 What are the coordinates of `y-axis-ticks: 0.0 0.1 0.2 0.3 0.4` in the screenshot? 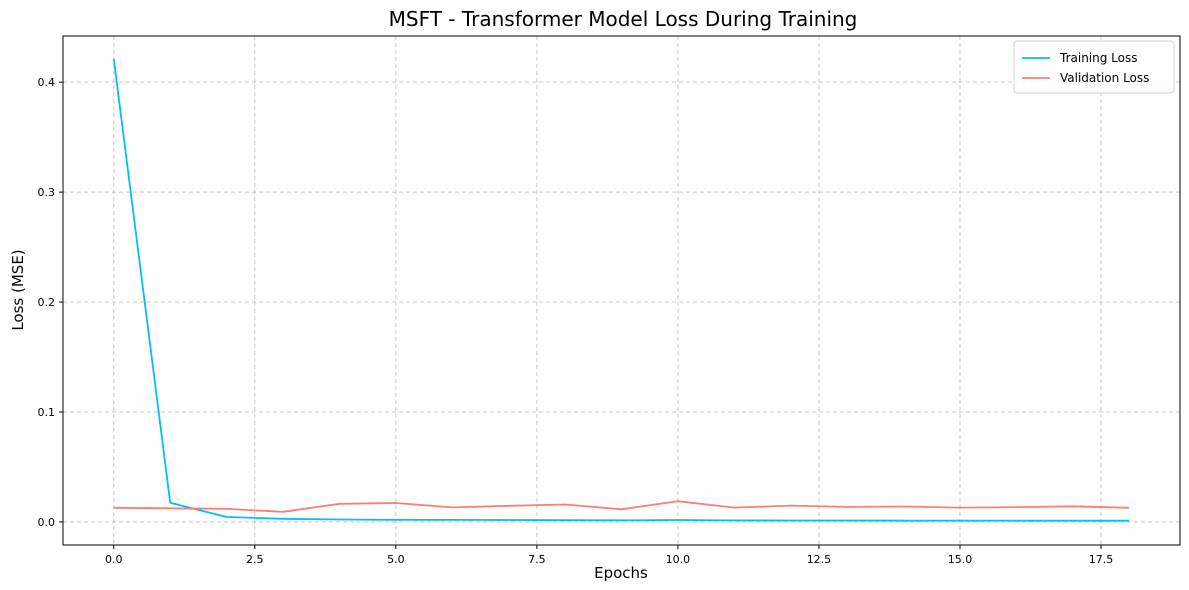 It's located at (50, 302).